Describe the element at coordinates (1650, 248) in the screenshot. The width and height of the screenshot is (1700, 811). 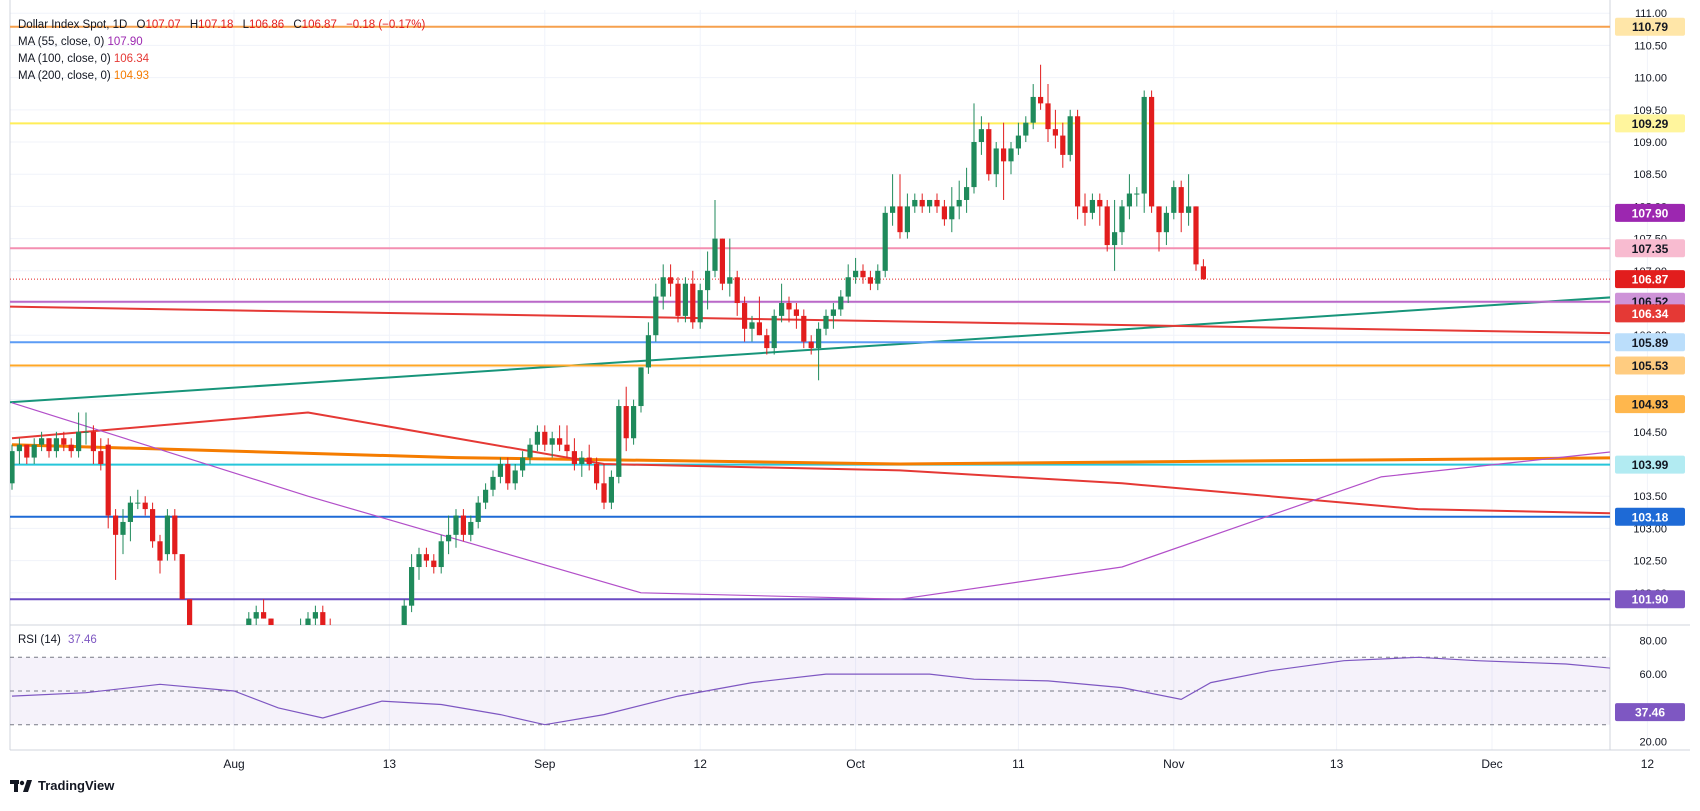
I see `price-tag-107.35: 107.35` at that location.